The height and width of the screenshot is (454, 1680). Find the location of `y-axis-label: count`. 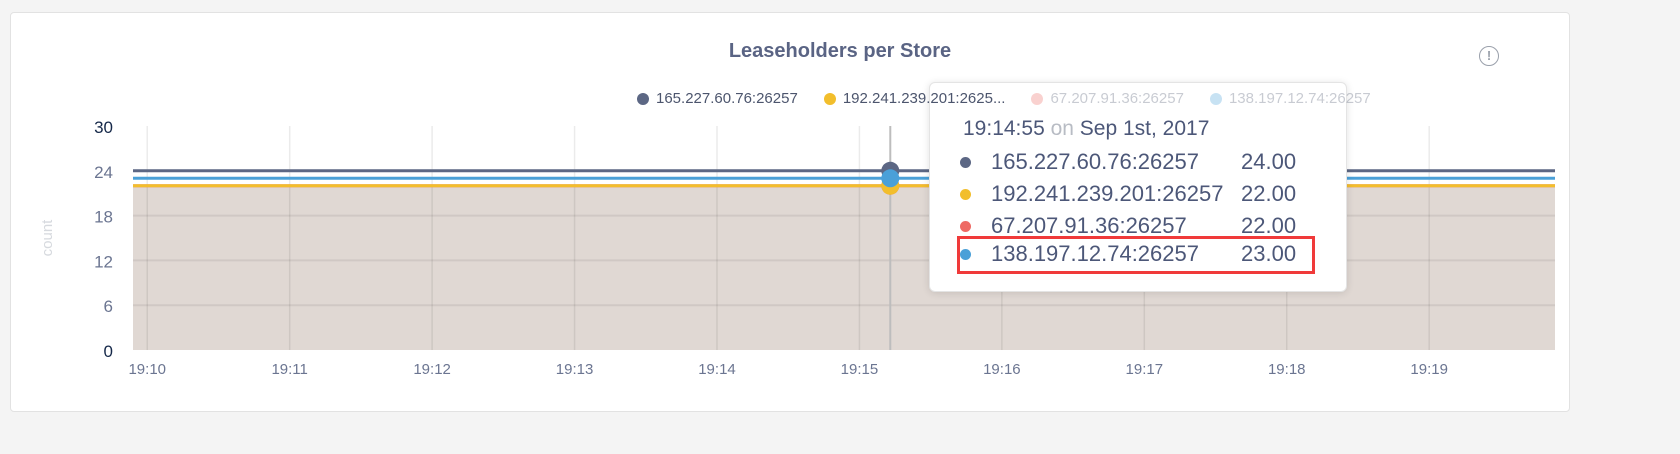

y-axis-label: count is located at coordinates (47, 238).